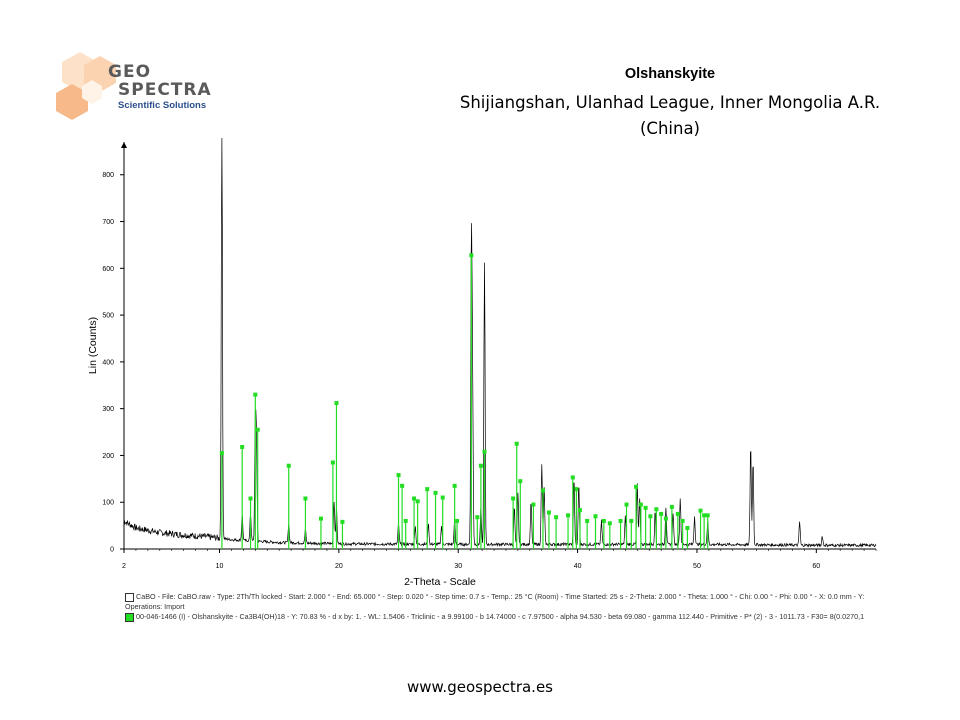 The width and height of the screenshot is (960, 720). What do you see at coordinates (108, 456) in the screenshot?
I see `y-tick-label: 200` at bounding box center [108, 456].